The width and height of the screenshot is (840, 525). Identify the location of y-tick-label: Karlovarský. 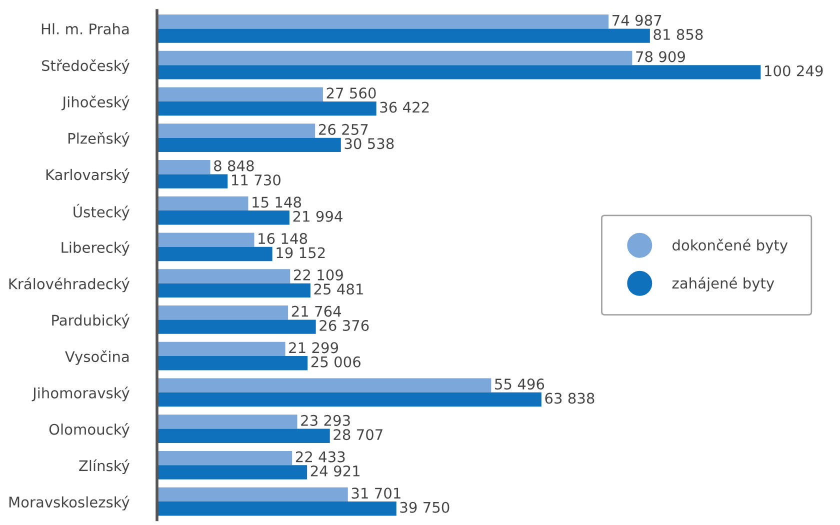
(88, 176).